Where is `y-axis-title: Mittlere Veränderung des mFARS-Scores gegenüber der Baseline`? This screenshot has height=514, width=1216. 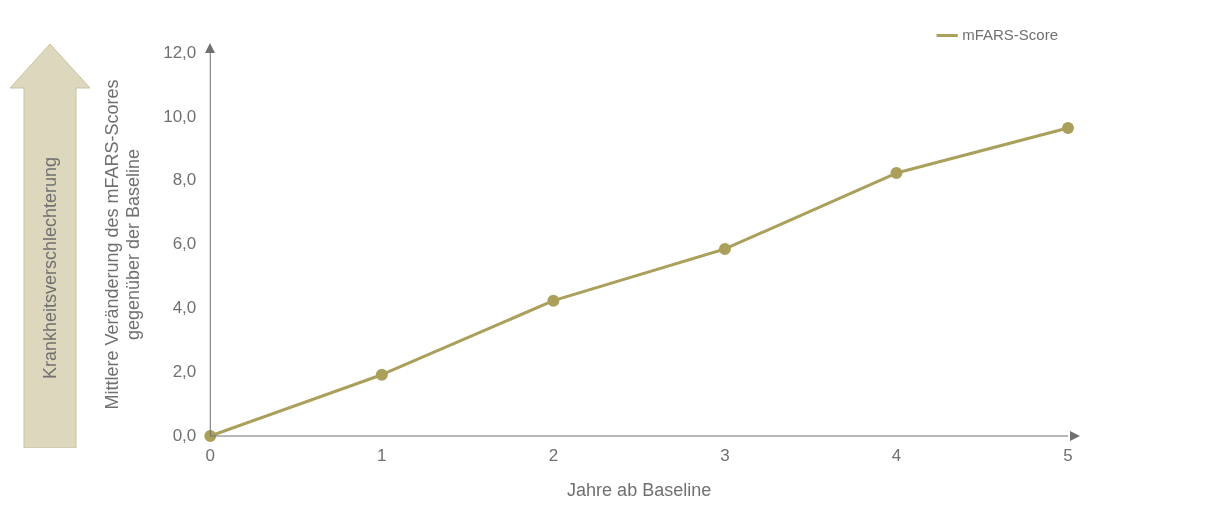 y-axis-title: Mittlere Veränderung des mFARS-Scores gegenüber der Baseline is located at coordinates (122, 244).